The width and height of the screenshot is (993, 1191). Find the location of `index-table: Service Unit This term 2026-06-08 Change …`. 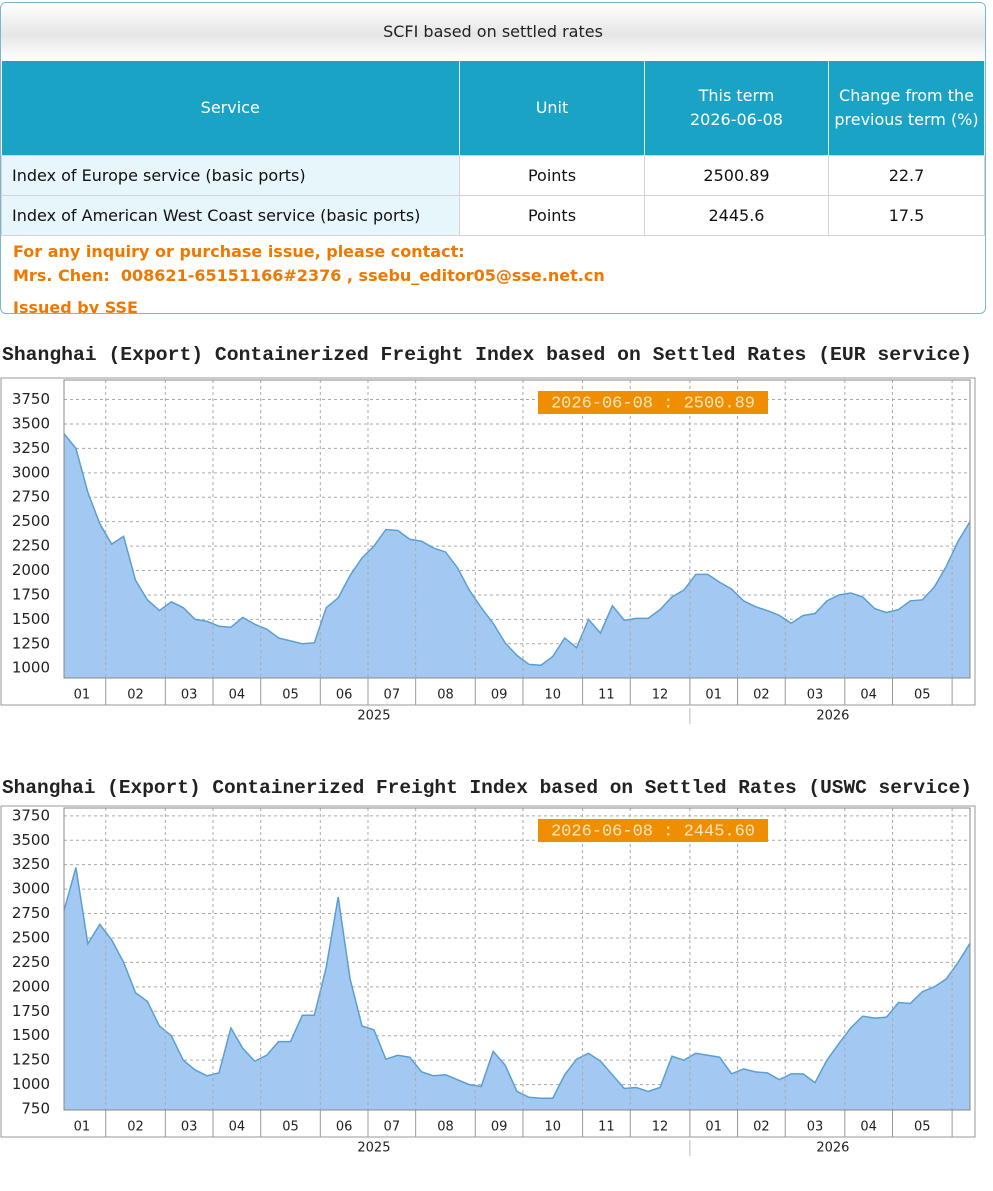

index-table: Service Unit This term 2026-06-08 Change … is located at coordinates (493, 148).